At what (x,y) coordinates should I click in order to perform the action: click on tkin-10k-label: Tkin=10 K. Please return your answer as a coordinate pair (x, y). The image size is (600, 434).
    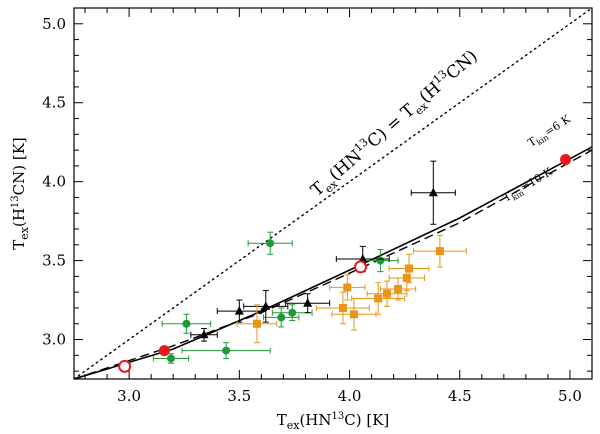
    Looking at the image, I should click on (528, 186).